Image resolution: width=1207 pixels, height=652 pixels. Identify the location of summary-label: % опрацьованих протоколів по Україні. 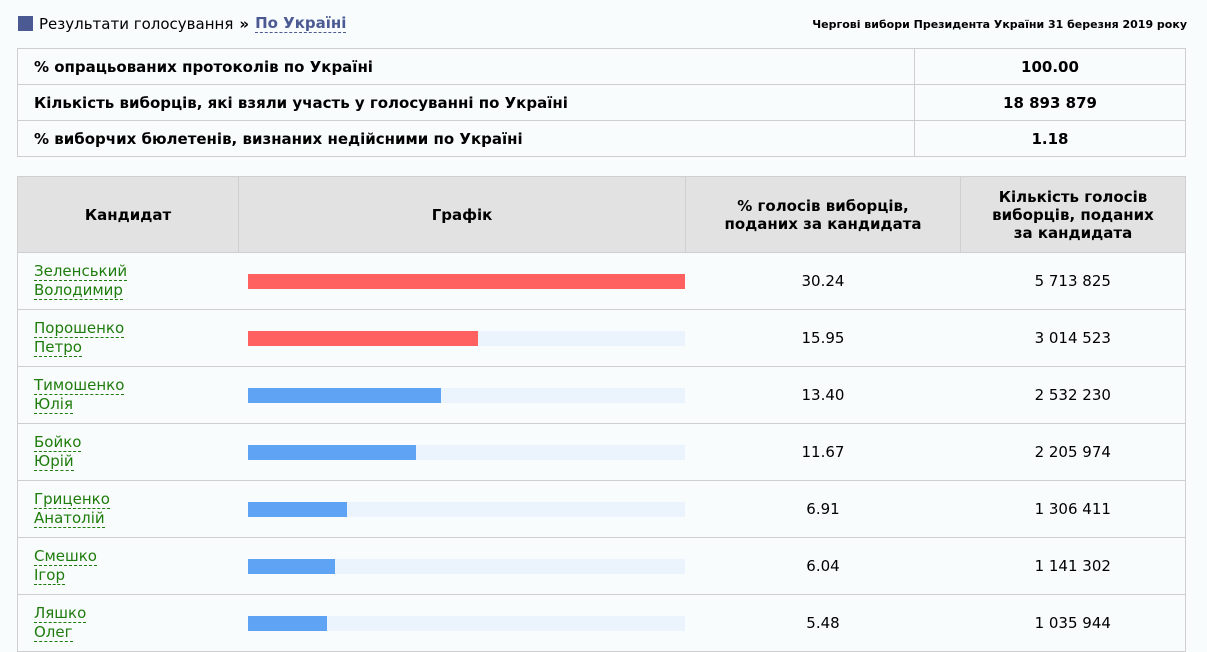
(466, 66).